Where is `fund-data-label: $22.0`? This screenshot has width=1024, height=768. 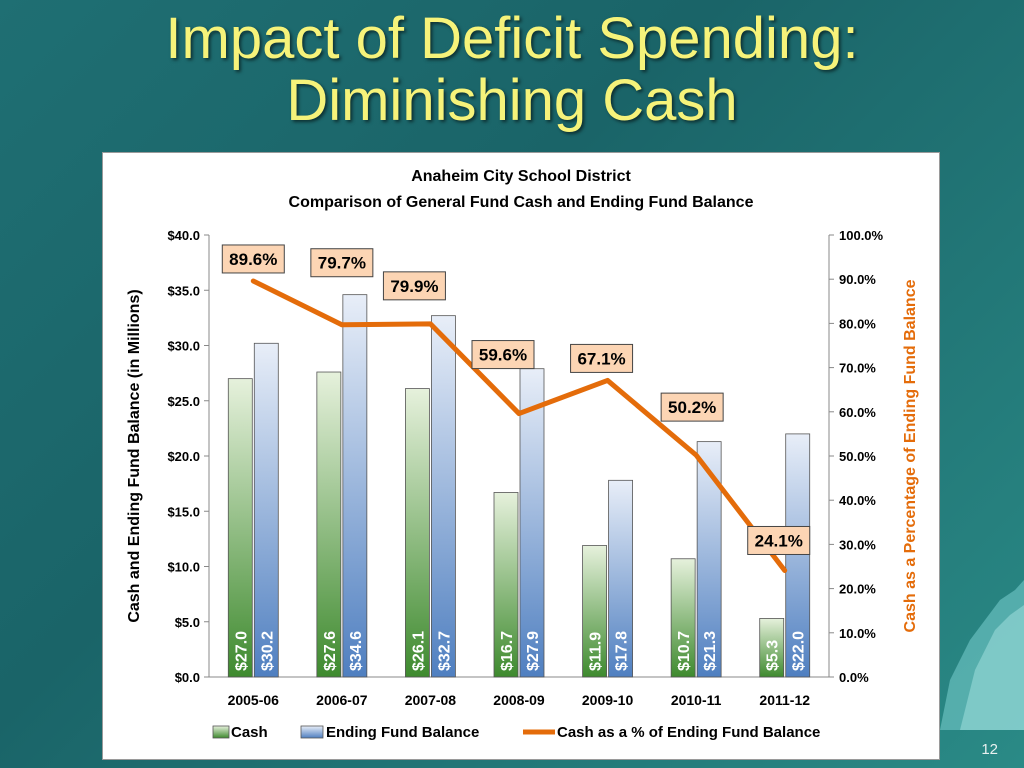
fund-data-label: $22.0 is located at coordinates (799, 651).